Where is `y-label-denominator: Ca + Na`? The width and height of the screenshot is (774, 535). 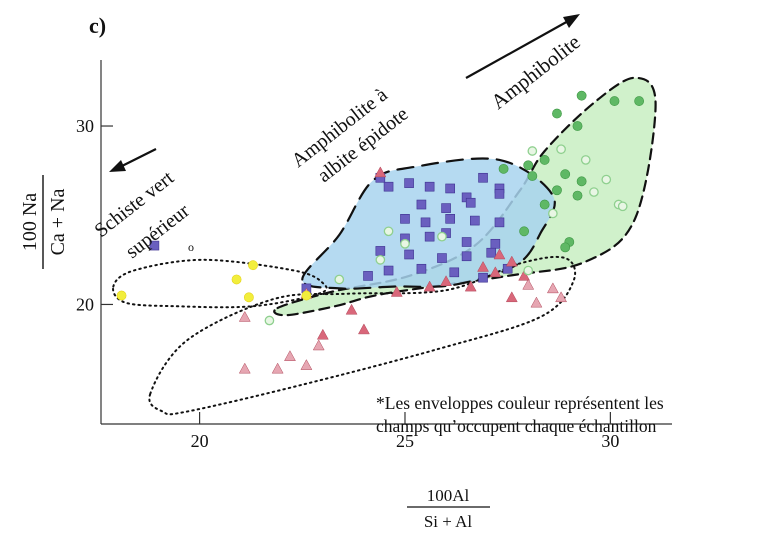
y-label-denominator: Ca + Na is located at coordinates (58, 221).